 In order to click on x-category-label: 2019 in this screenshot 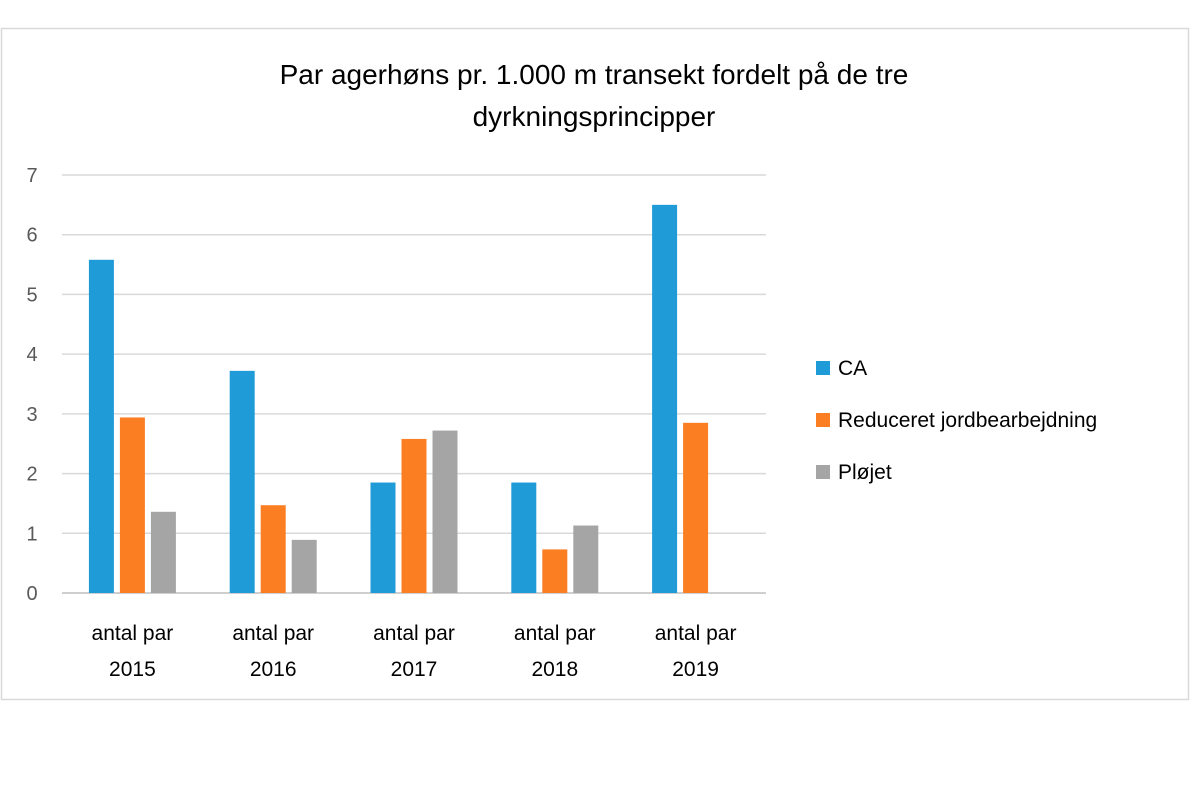, I will do `click(695, 669)`.